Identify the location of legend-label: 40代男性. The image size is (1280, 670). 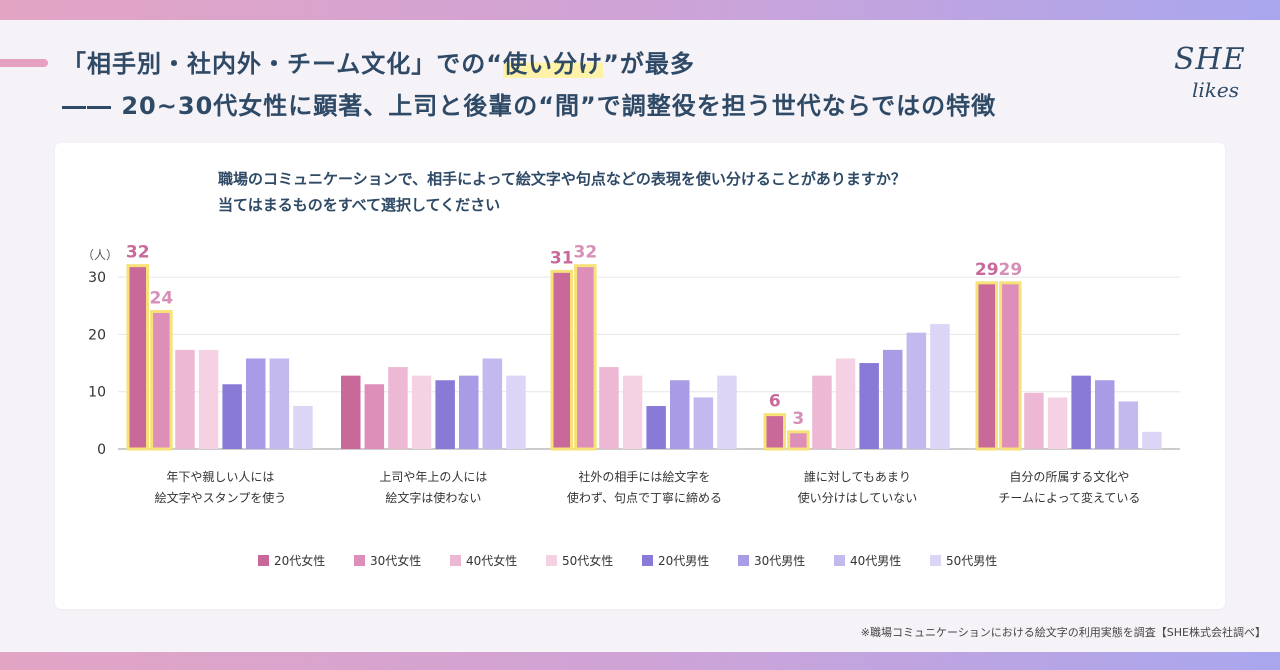
(875, 561).